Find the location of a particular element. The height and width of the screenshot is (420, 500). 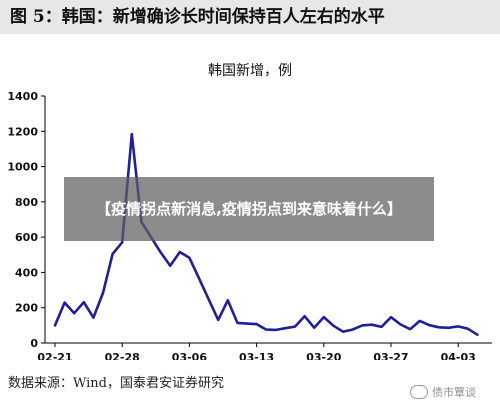

y-tick-label: 800 is located at coordinates (26, 202).